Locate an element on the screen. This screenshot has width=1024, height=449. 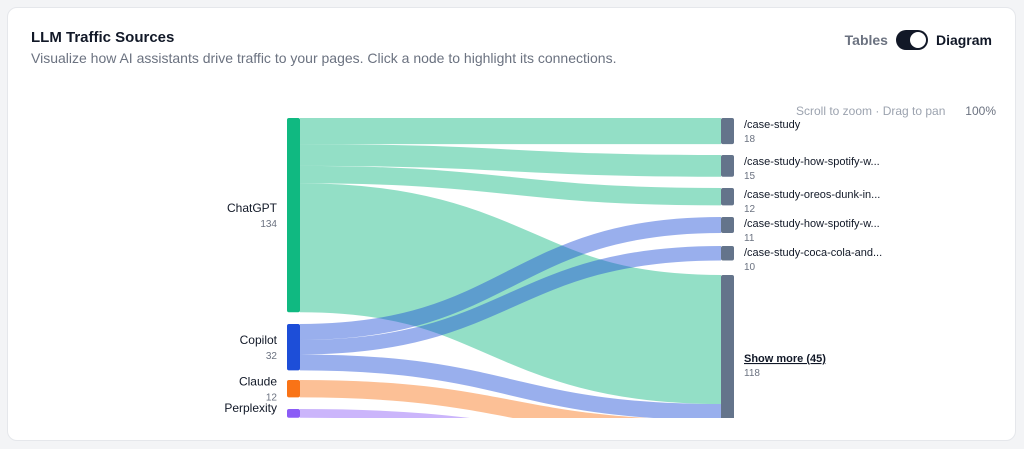
target-value-1: 18 is located at coordinates (750, 139).